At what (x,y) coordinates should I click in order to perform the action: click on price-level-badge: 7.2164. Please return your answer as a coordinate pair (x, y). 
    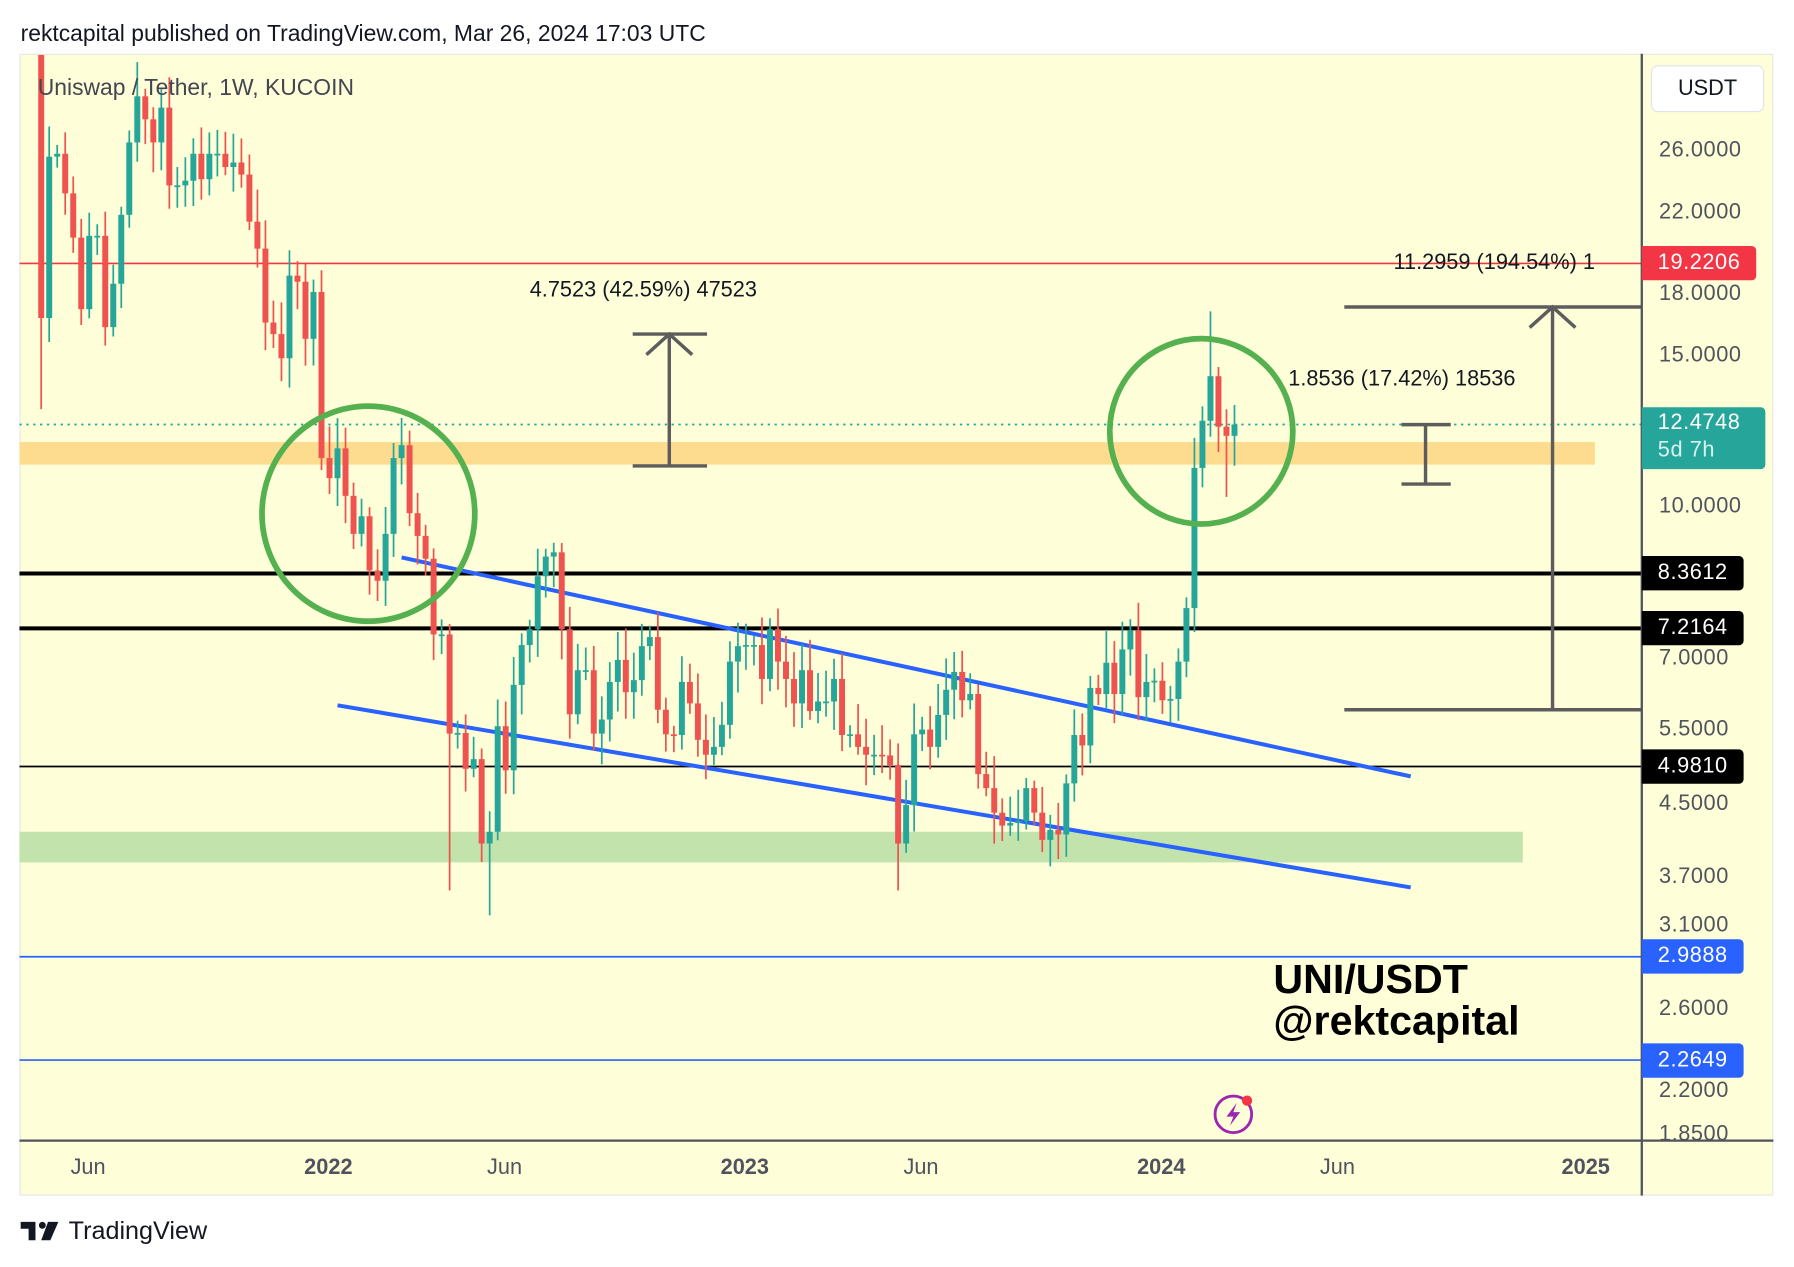
    Looking at the image, I should click on (1692, 628).